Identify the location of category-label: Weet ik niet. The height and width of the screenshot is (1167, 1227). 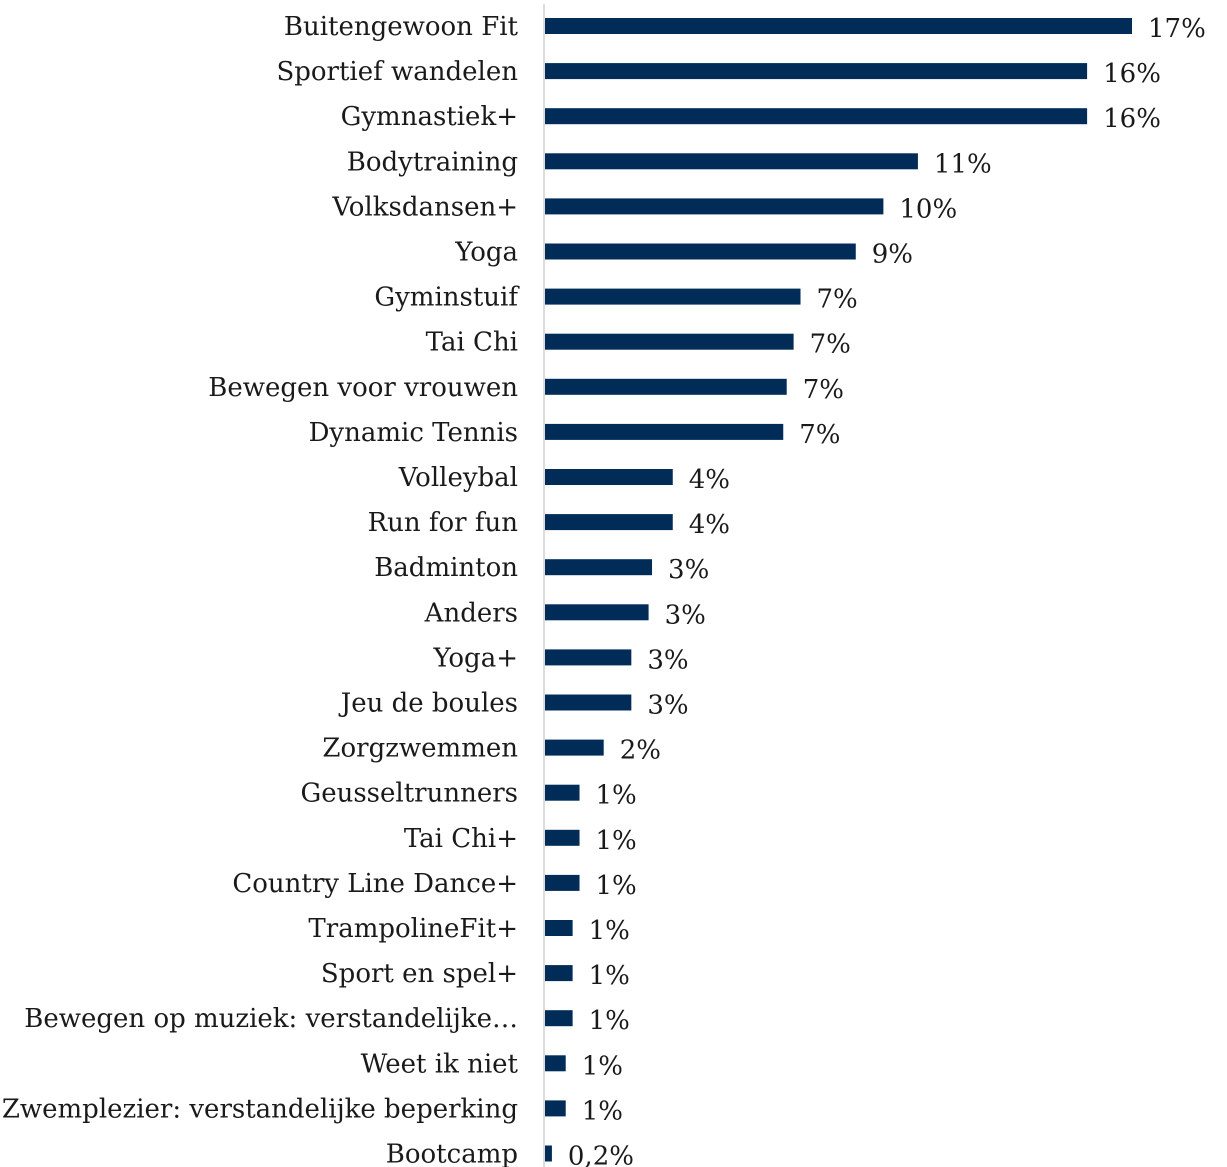
(440, 1064).